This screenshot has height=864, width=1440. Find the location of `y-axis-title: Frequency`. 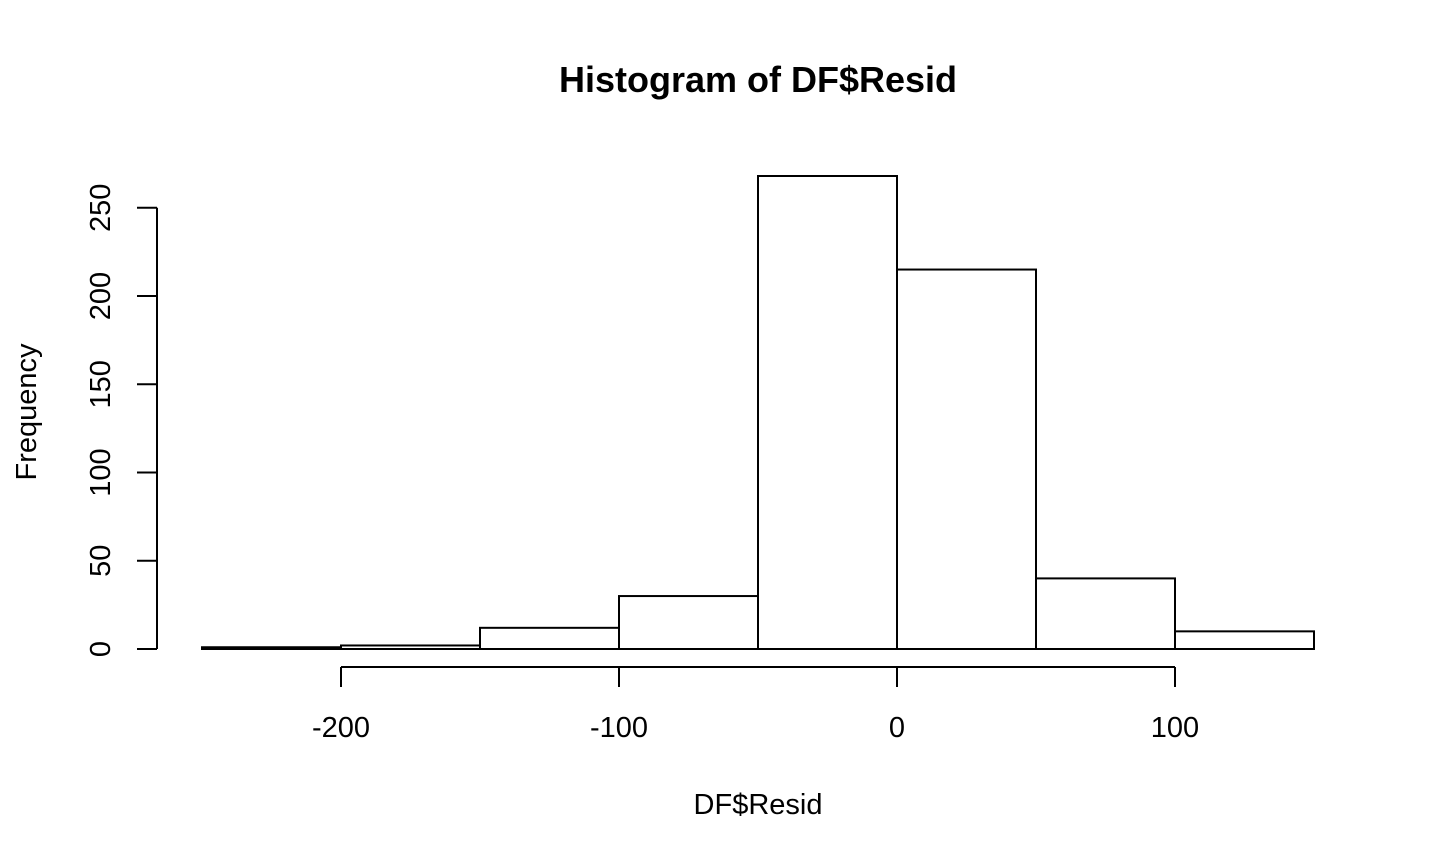

y-axis-title: Frequency is located at coordinates (27, 412).